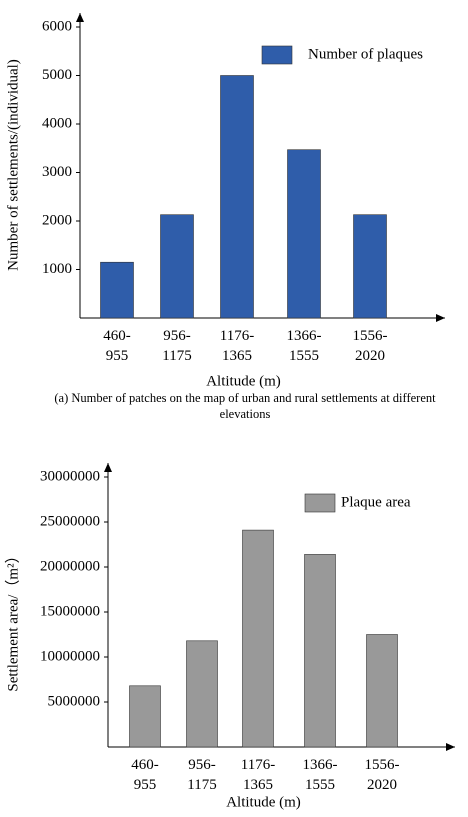  Describe the element at coordinates (57, 123) in the screenshot. I see `y-tick-label: 4000` at that location.